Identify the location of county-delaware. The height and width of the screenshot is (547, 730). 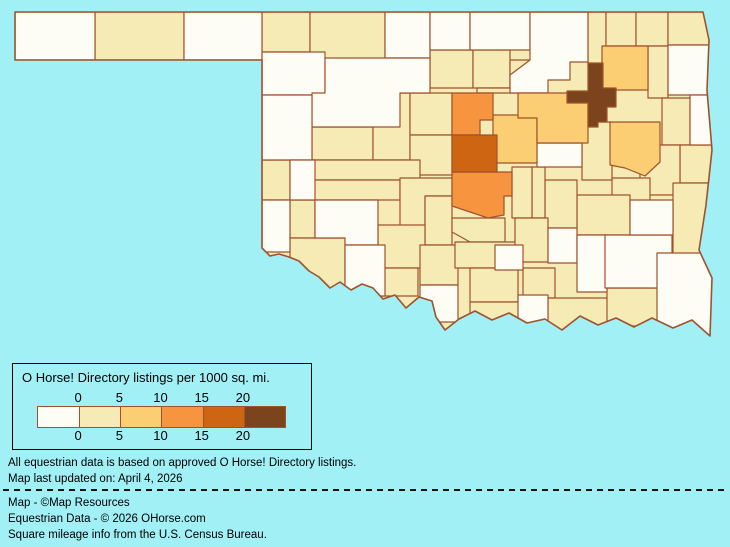
(689, 70).